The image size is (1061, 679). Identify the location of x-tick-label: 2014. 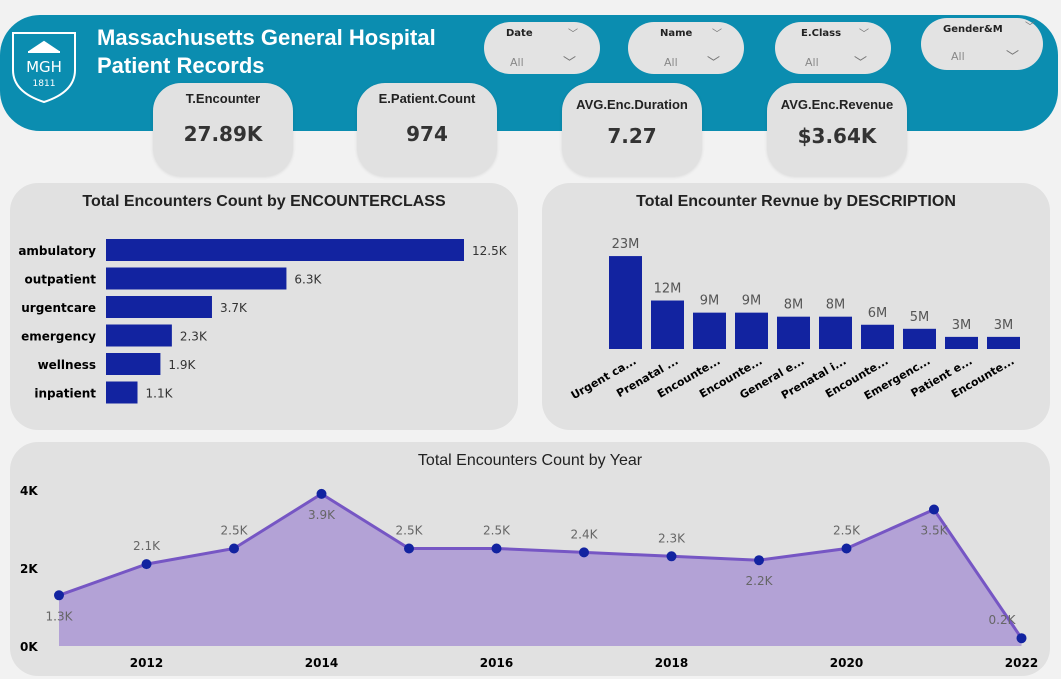
(321, 663).